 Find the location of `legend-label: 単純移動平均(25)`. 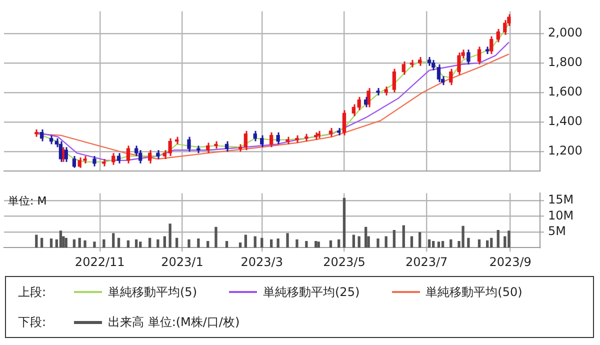

legend-label: 単純移動平均(25) is located at coordinates (311, 292).